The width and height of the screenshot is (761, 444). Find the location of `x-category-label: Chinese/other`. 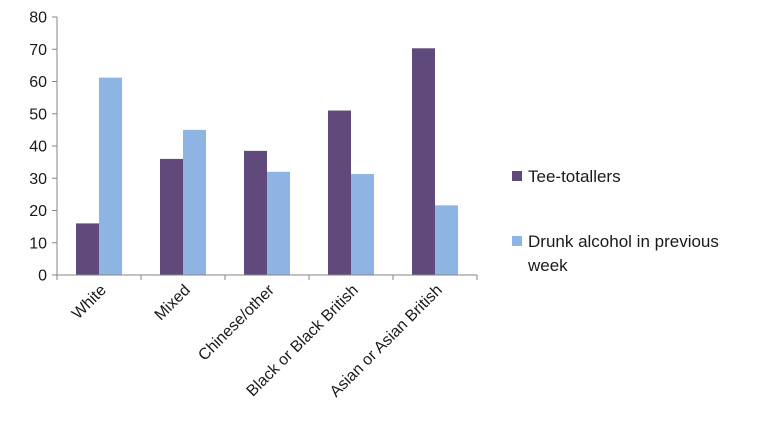

x-category-label: Chinese/other is located at coordinates (236, 322).